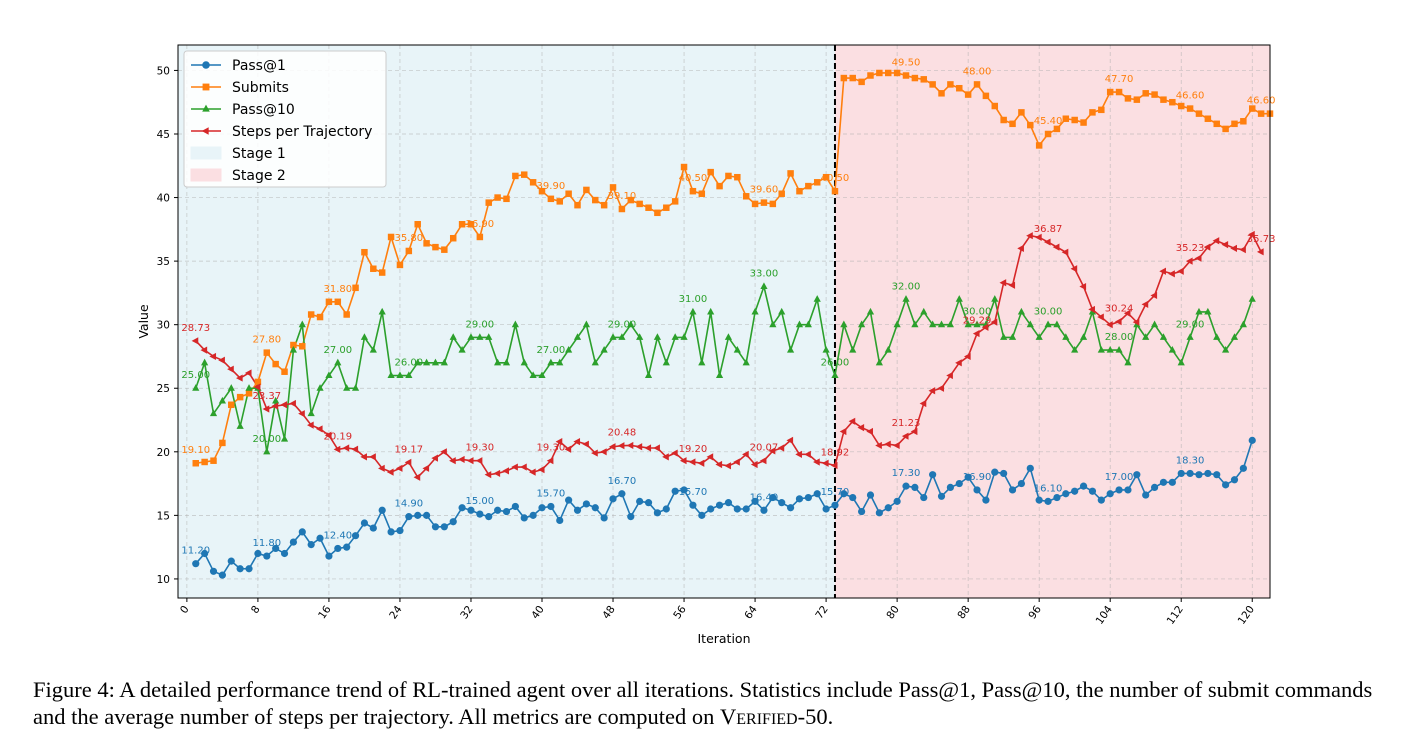 This screenshot has width=1408, height=750. I want to click on legend-marker-steps-per-trajectory, so click(205, 131).